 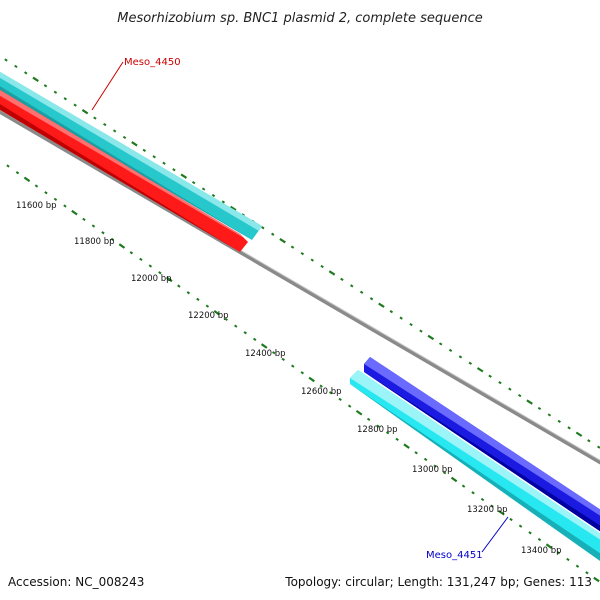 What do you see at coordinates (454, 555) in the screenshot?
I see `gene-label-meso-4451: Meso_4451` at bounding box center [454, 555].